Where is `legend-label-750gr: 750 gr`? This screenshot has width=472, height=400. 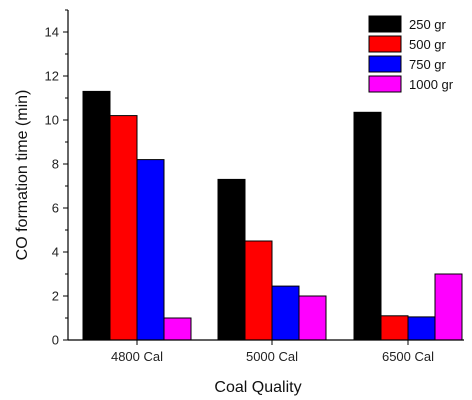 legend-label-750gr: 750 gr is located at coordinates (428, 64).